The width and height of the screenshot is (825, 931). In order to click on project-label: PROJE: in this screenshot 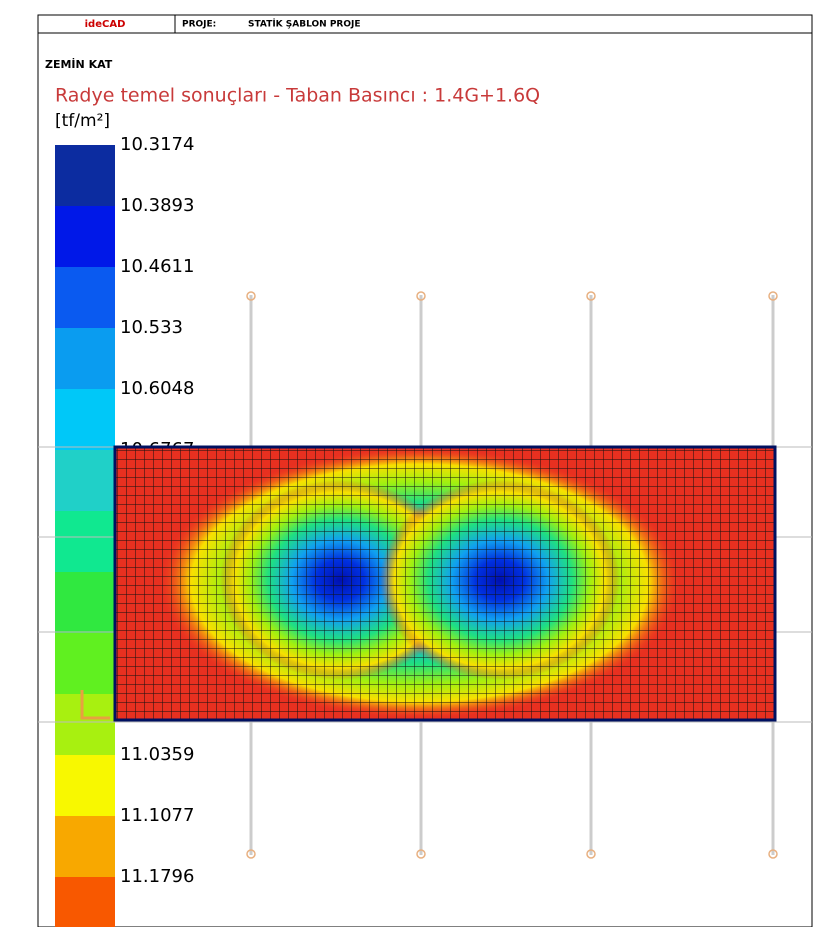, I will do `click(199, 25)`.